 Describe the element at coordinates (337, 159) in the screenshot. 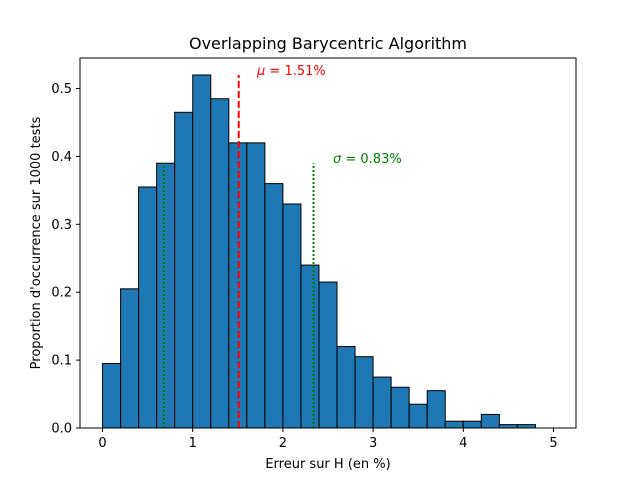

I see `std-symbol: σ` at that location.